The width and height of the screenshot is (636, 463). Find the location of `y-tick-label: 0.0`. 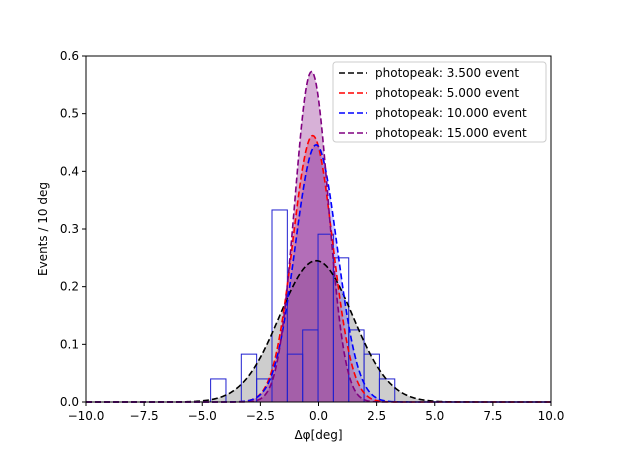

y-tick-label: 0.0 is located at coordinates (69, 402).